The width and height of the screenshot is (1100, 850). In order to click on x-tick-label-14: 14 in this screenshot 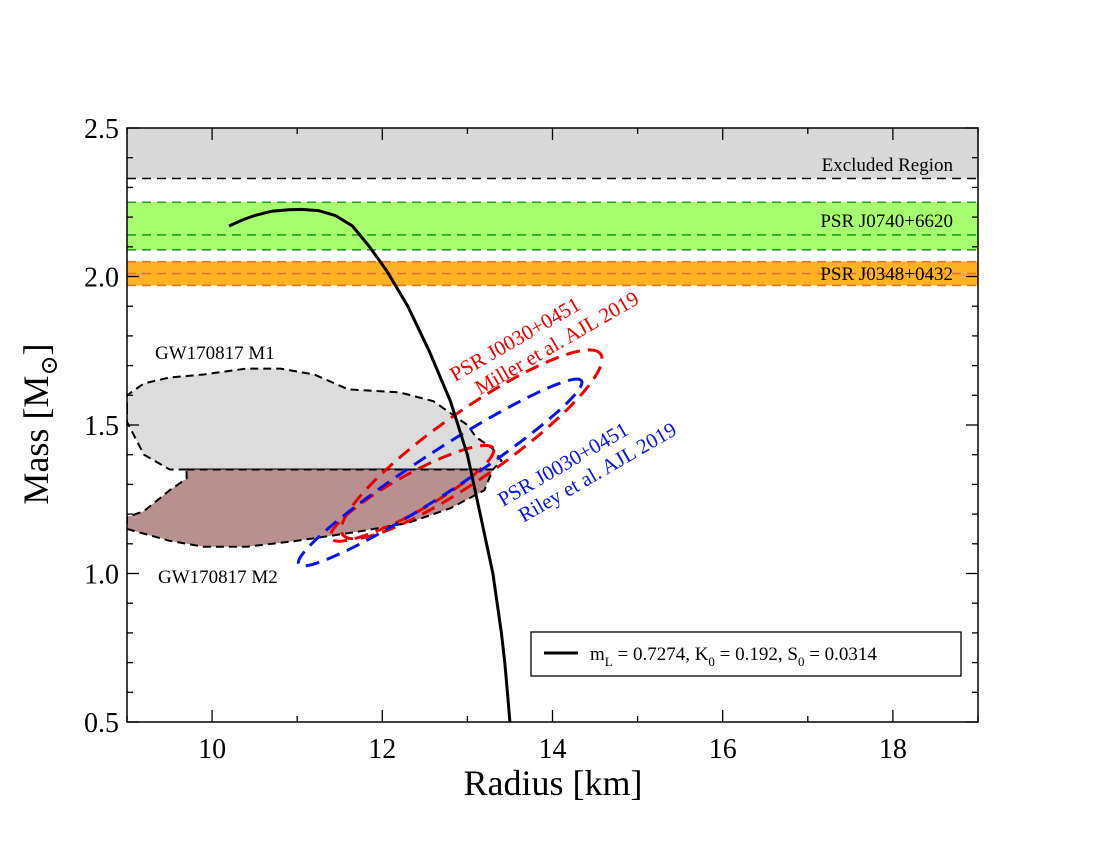, I will do `click(553, 749)`.